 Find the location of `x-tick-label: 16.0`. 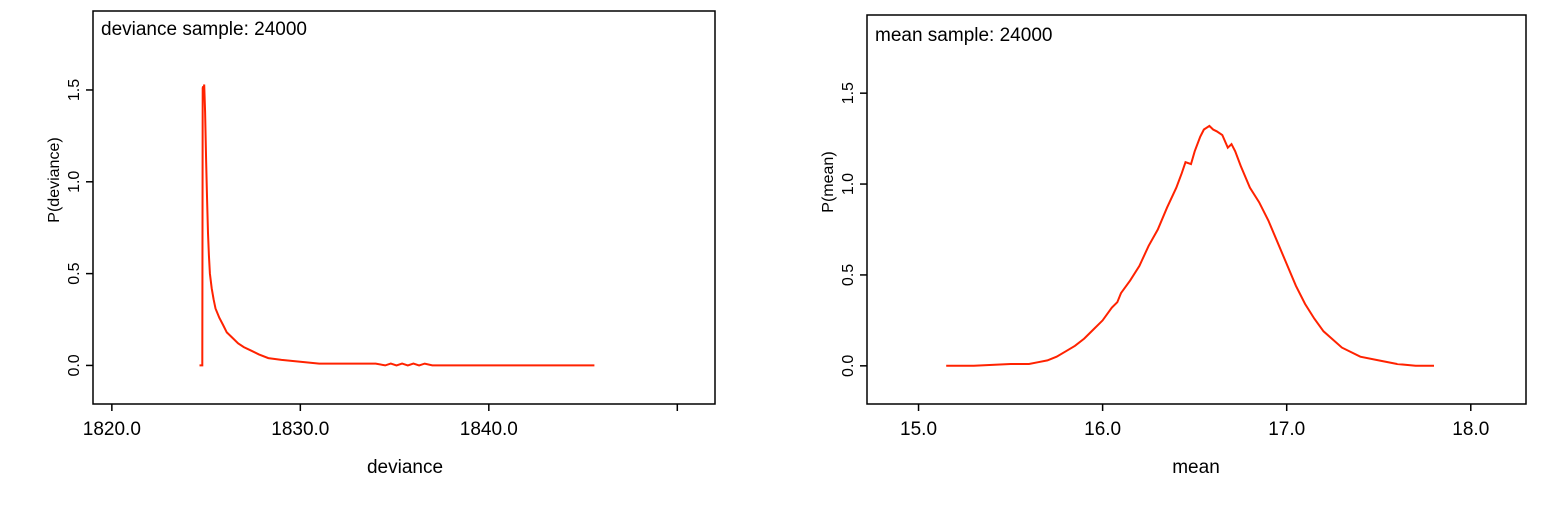

x-tick-label: 16.0 is located at coordinates (1102, 429).